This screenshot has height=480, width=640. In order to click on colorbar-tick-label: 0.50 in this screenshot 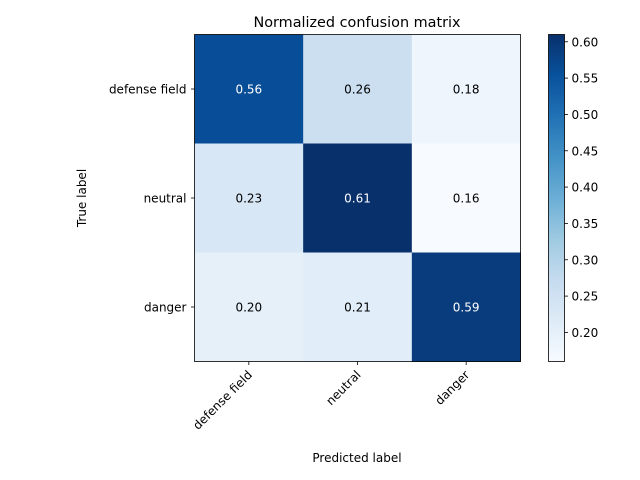, I will do `click(585, 115)`.